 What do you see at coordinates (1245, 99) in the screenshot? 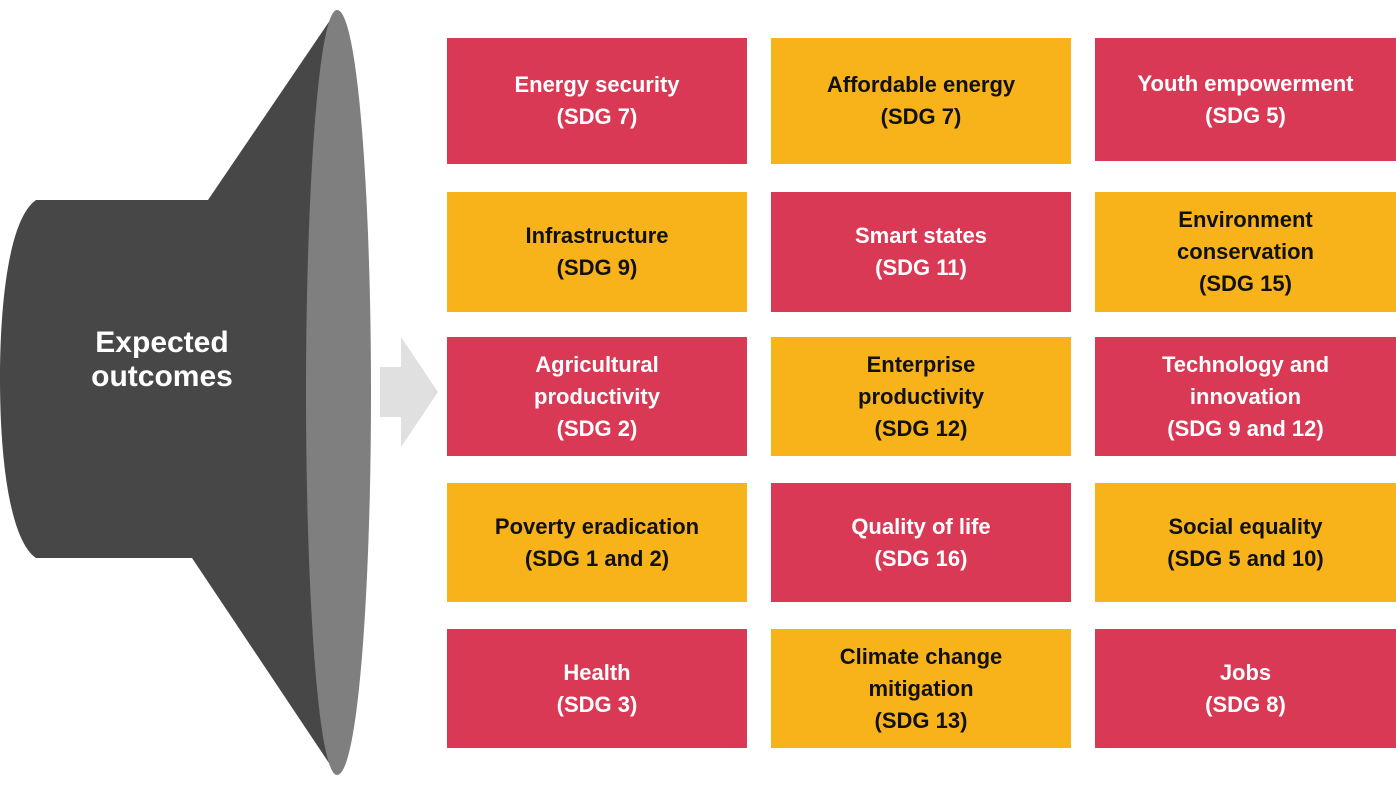
I see `outcome-box: Youth empowerment (SDG 5)` at bounding box center [1245, 99].